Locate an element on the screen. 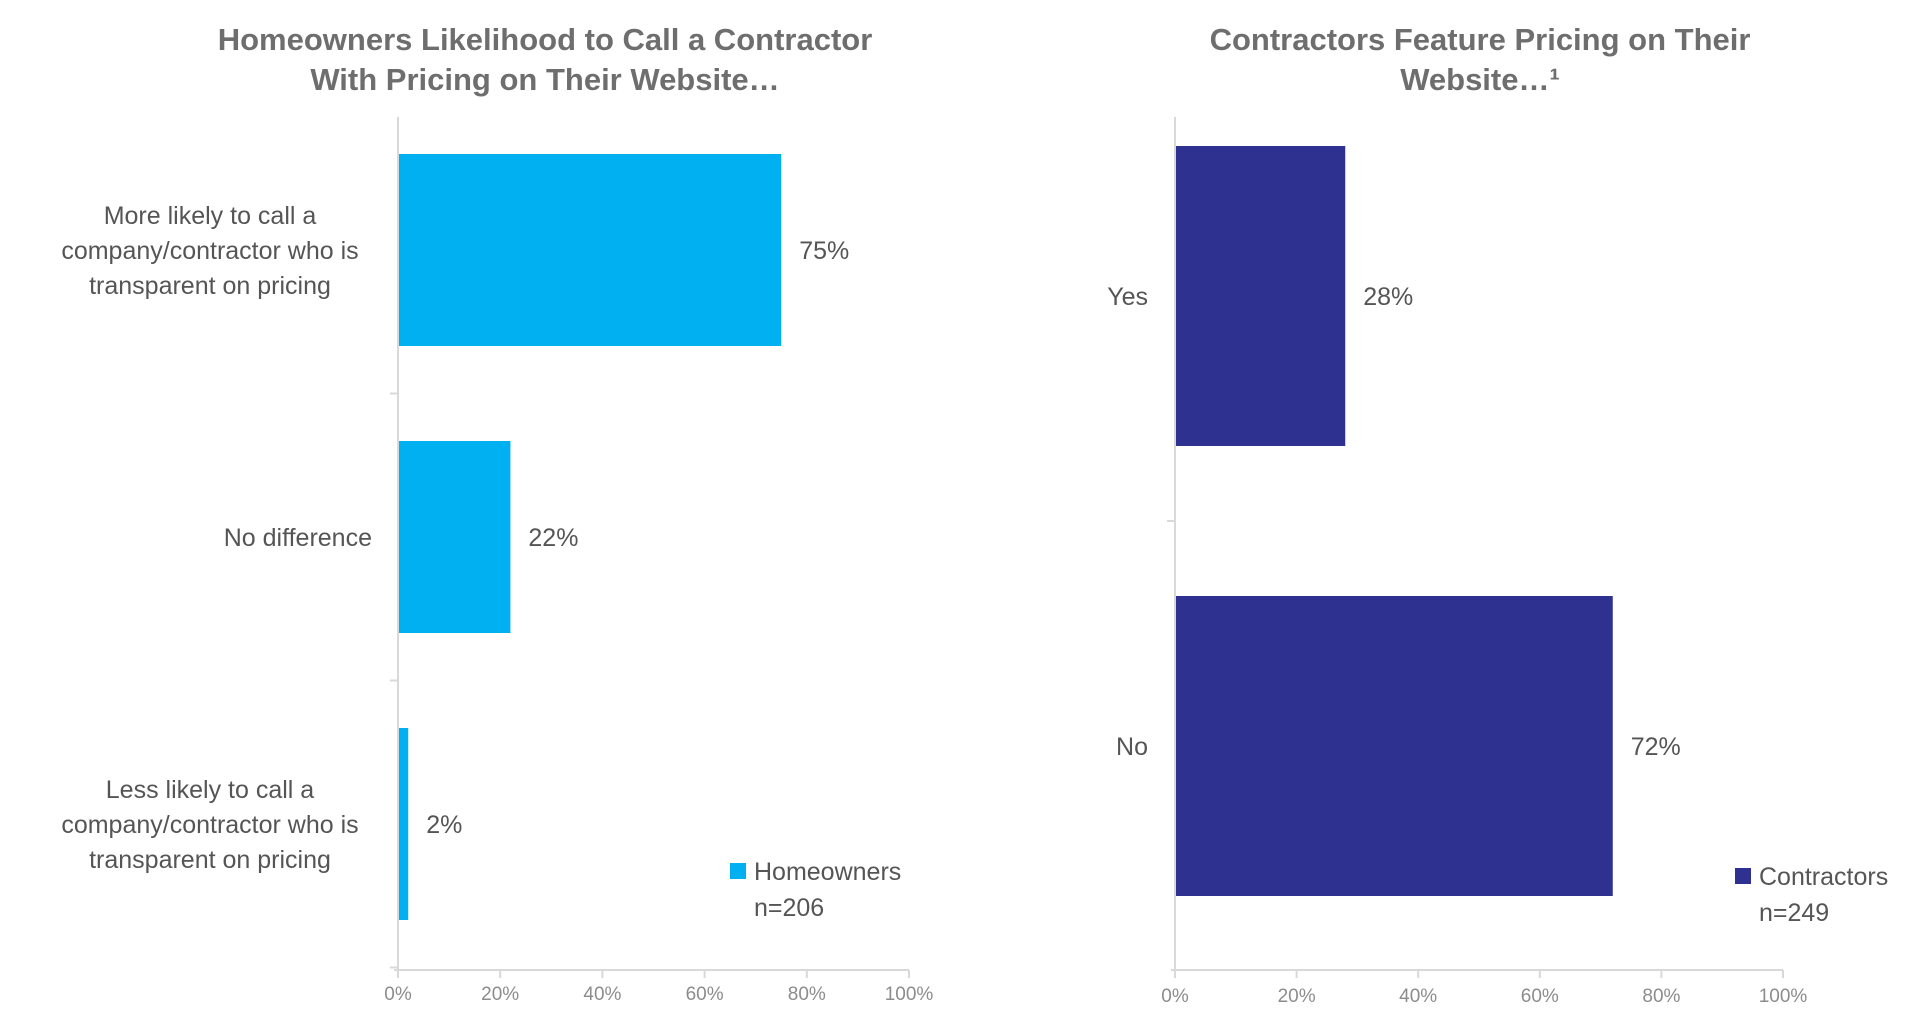  chart-1-category-label-line: More likely to call a is located at coordinates (210, 216).